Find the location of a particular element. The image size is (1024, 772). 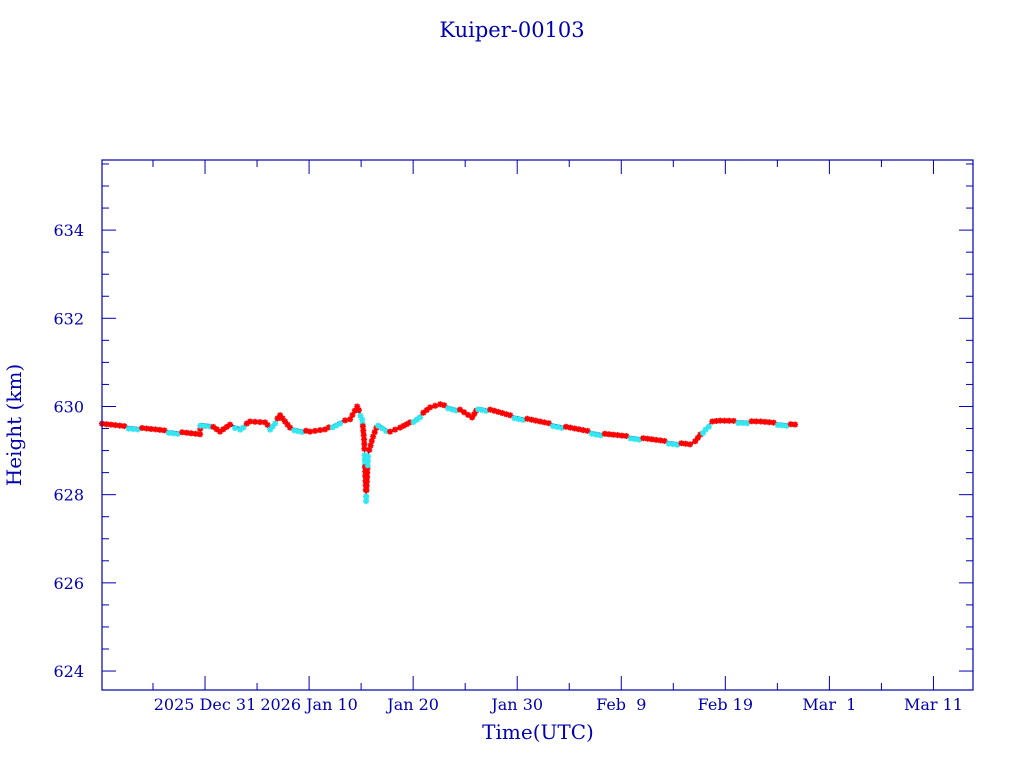

x-tick-label: 2025 Dec 31 is located at coordinates (205, 704).